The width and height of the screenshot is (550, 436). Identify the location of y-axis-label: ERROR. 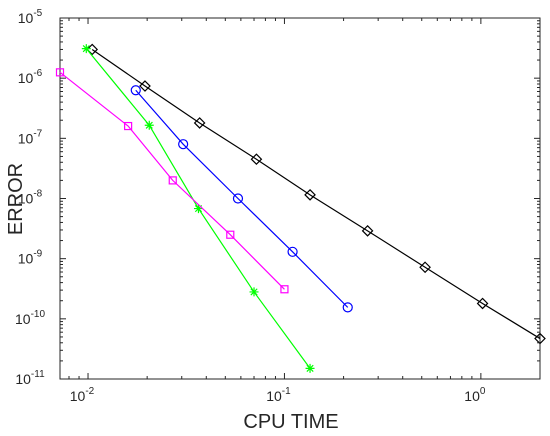
(16, 199).